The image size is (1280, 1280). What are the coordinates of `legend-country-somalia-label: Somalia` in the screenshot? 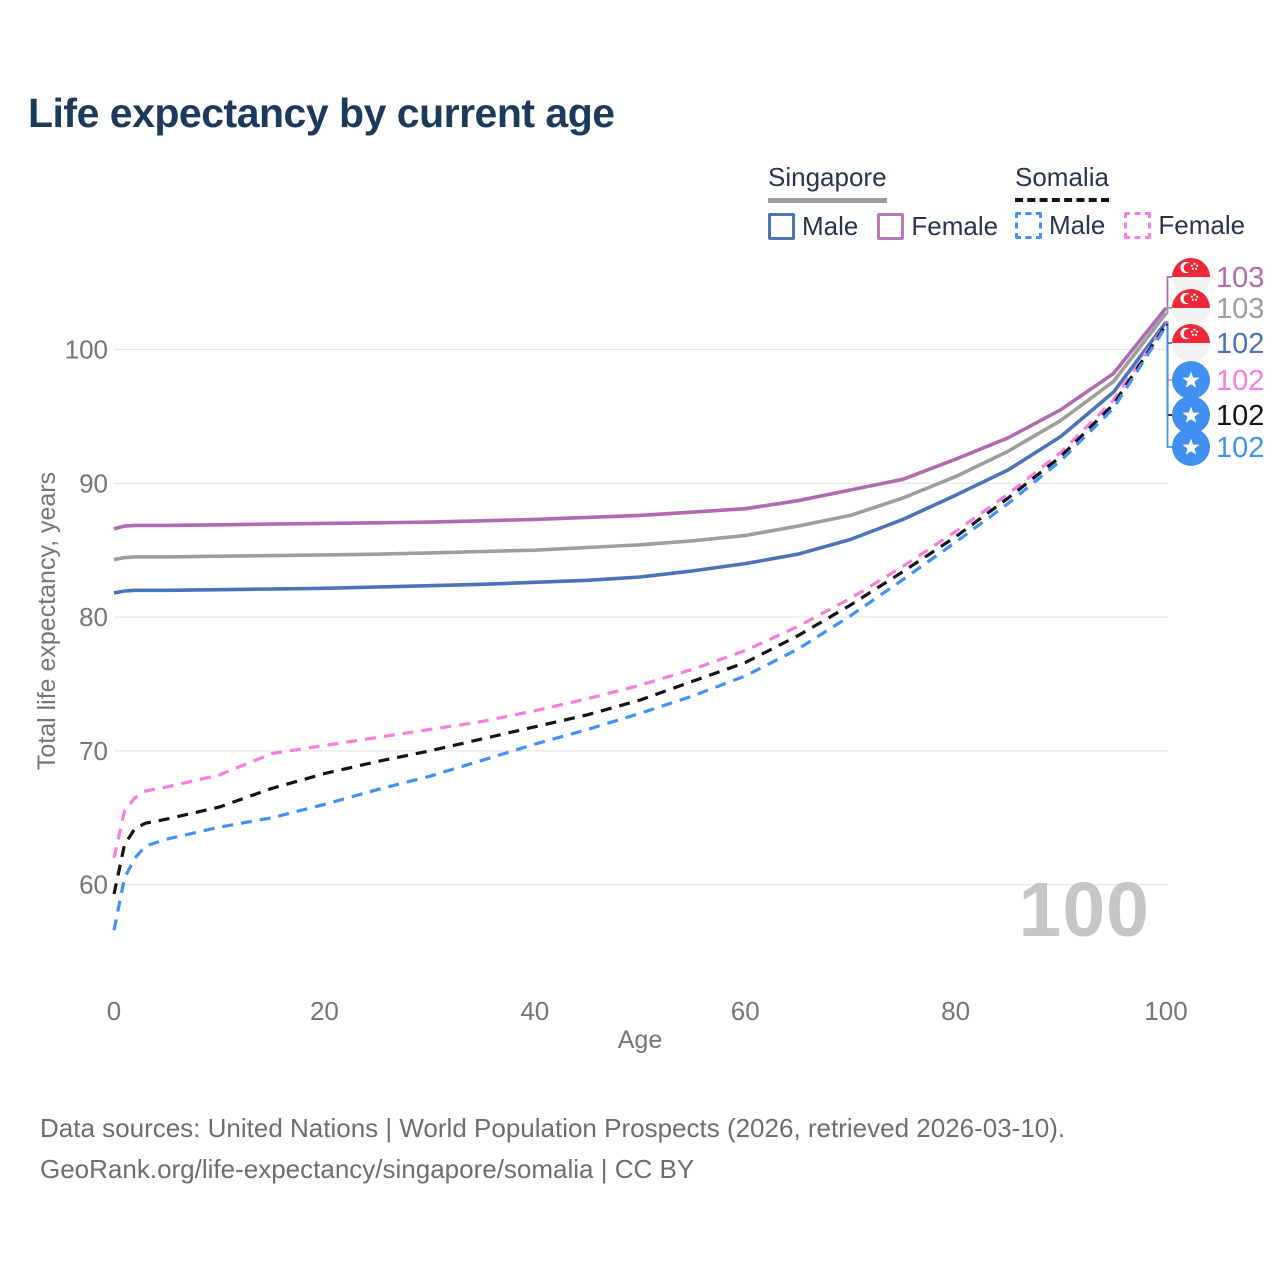 It's located at (1062, 177).